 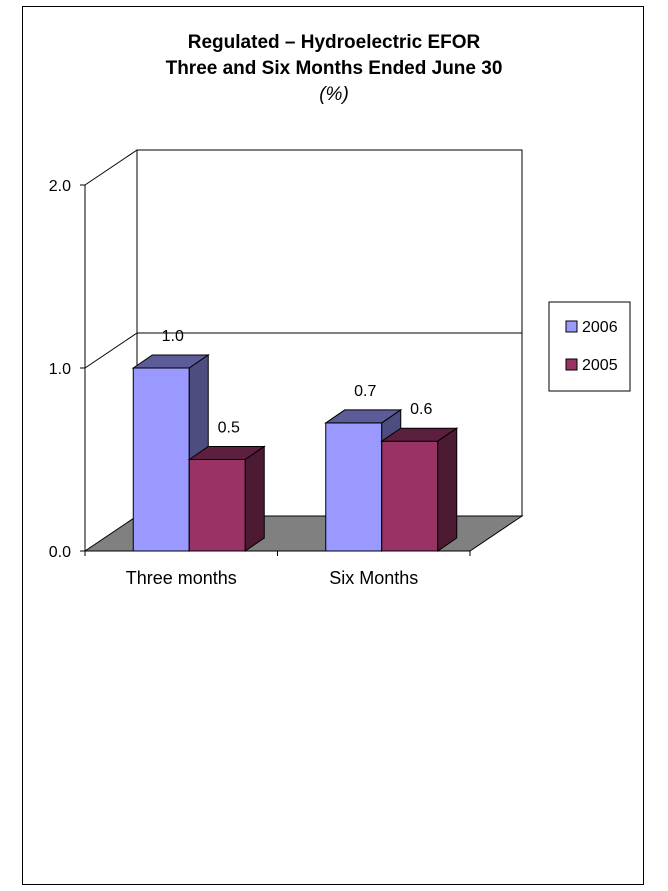 What do you see at coordinates (60, 369) in the screenshot?
I see `y-tick-label: 1.0` at bounding box center [60, 369].